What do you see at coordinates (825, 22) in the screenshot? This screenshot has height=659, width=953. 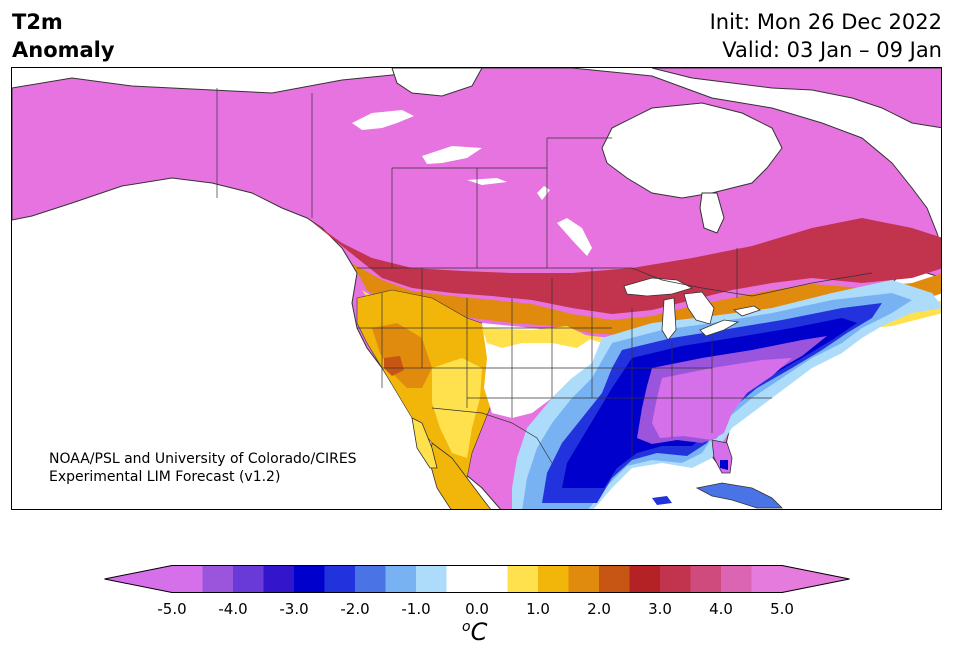 I see `init-date: Init: Mon 26 Dec 2022` at bounding box center [825, 22].